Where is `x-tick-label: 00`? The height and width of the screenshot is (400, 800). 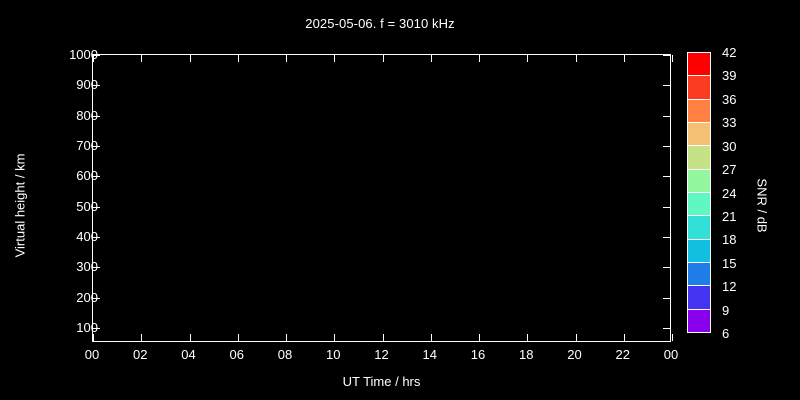 x-tick-label: 00 is located at coordinates (671, 354).